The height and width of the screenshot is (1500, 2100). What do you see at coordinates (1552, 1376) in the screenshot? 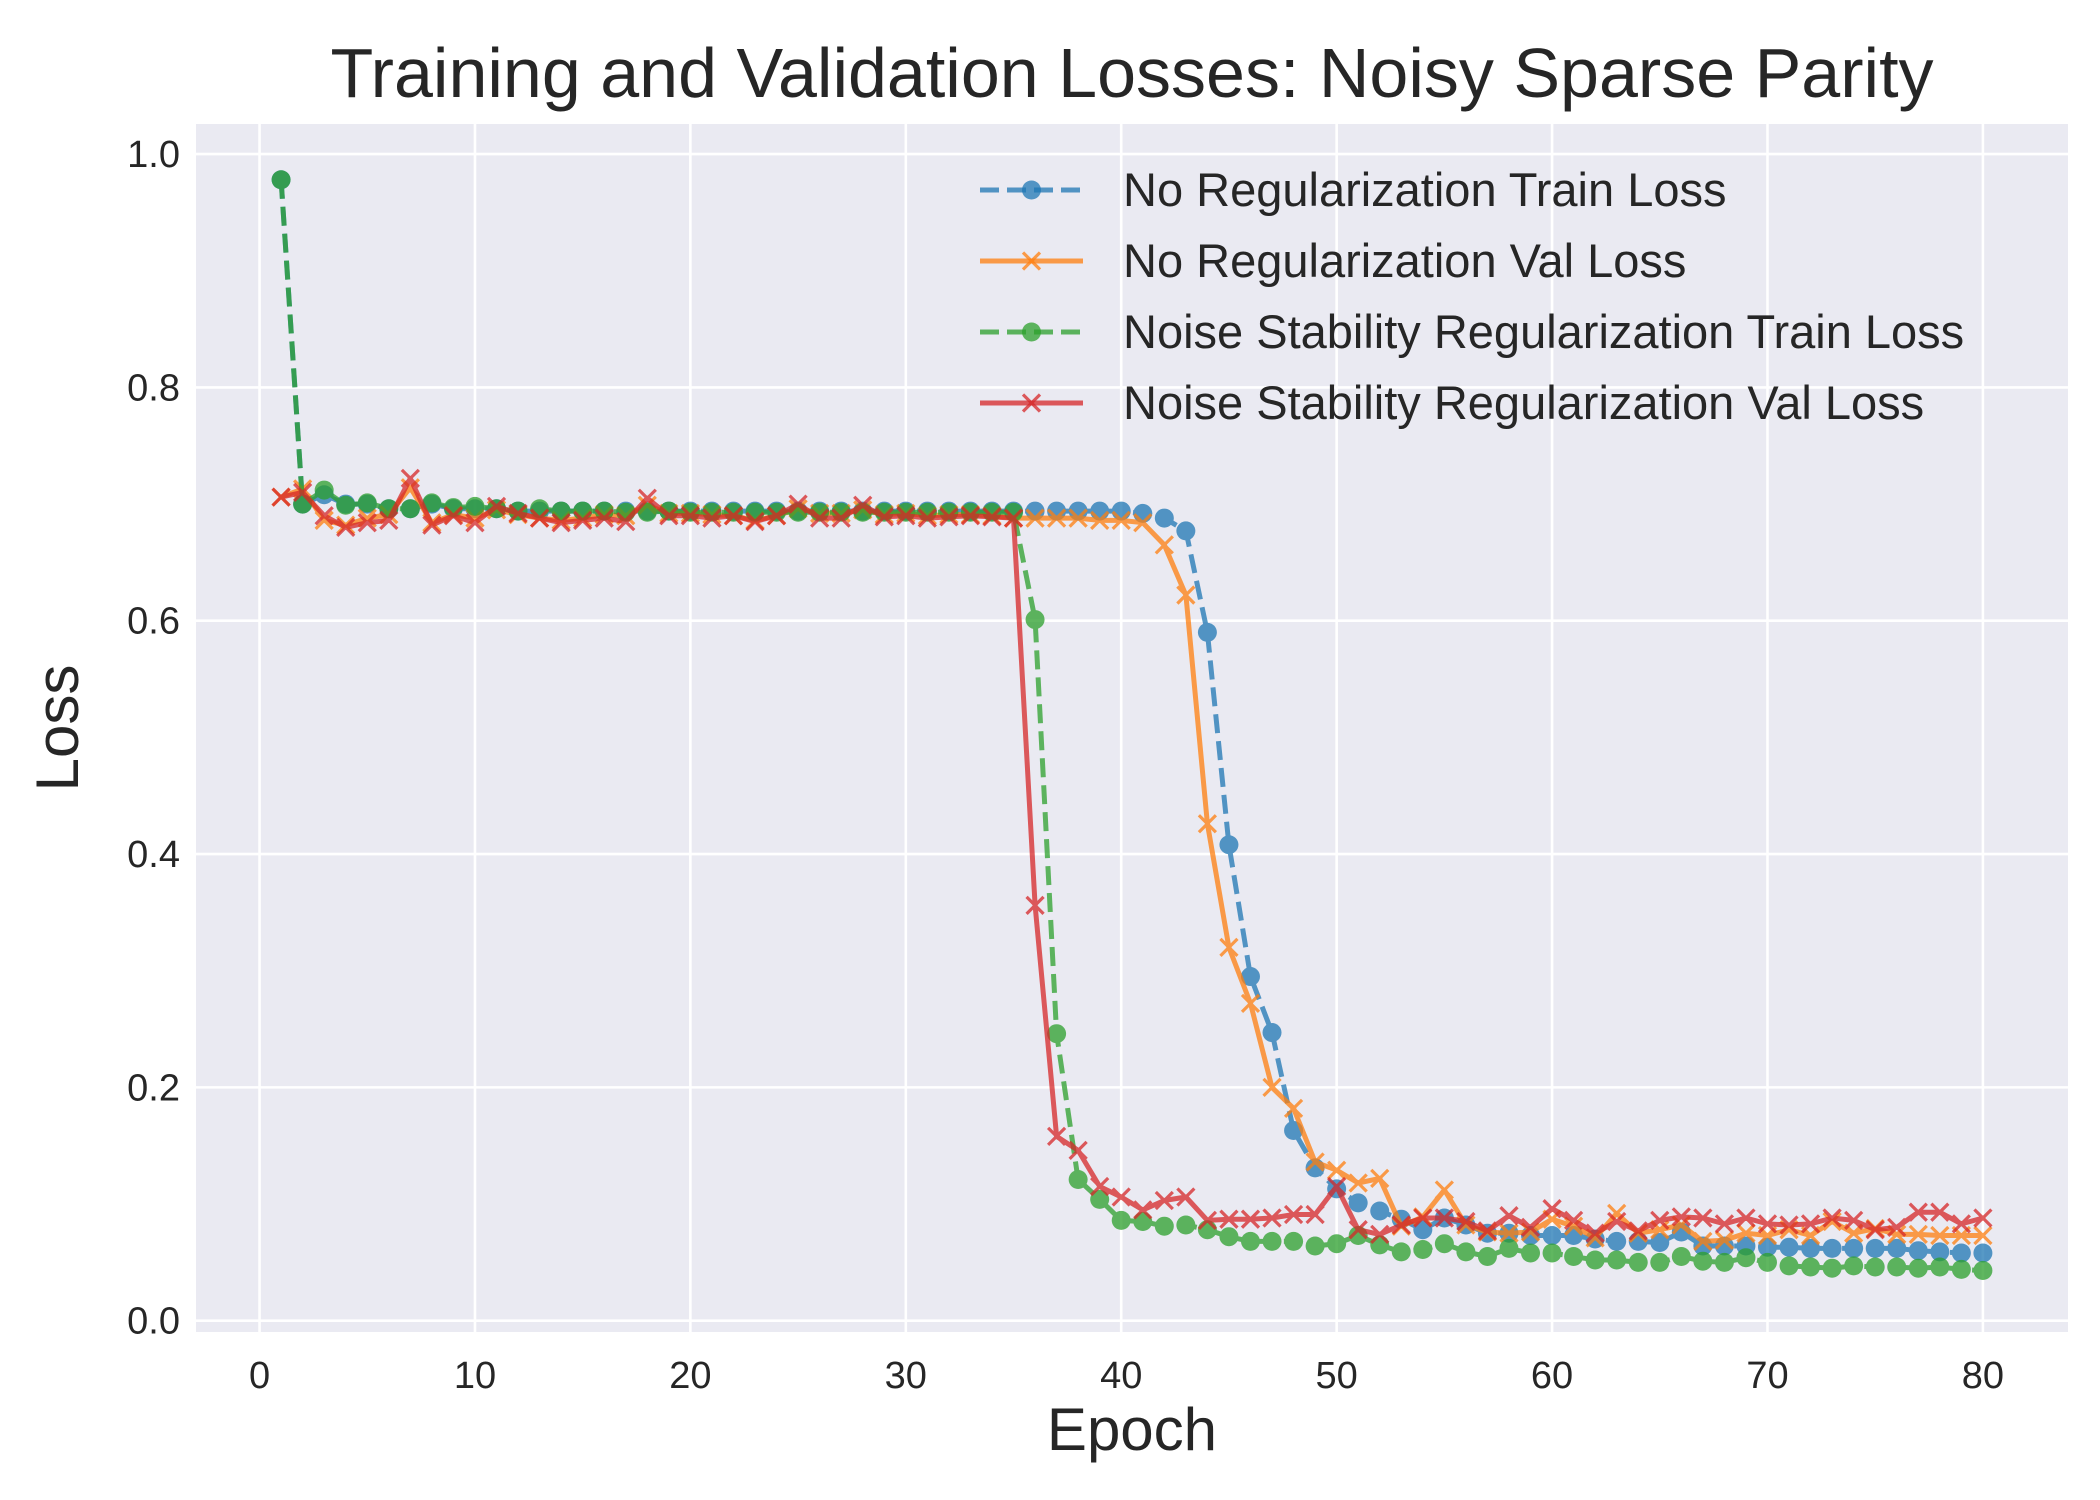
I see `x-tick-label: 60` at bounding box center [1552, 1376].